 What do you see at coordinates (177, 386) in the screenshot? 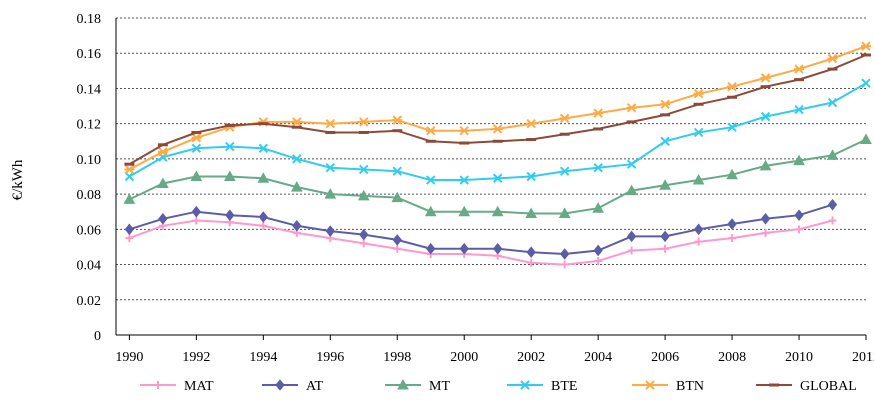
I see `legend-item-mat: MAT` at bounding box center [177, 386].